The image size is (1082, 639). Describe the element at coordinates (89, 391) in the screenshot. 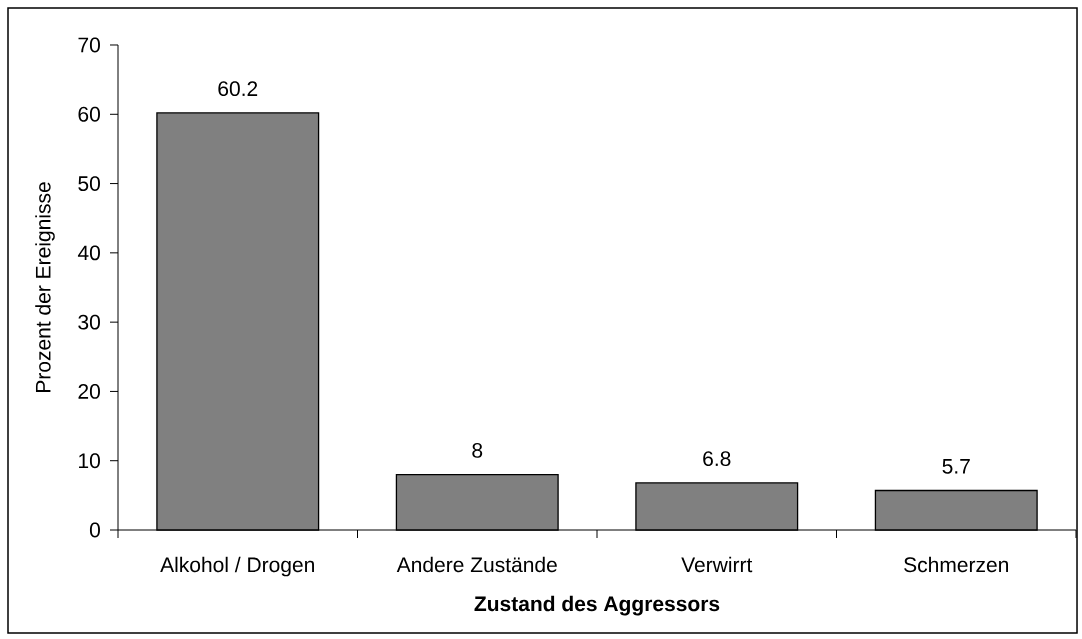

I see `y-tick-label: 20` at that location.